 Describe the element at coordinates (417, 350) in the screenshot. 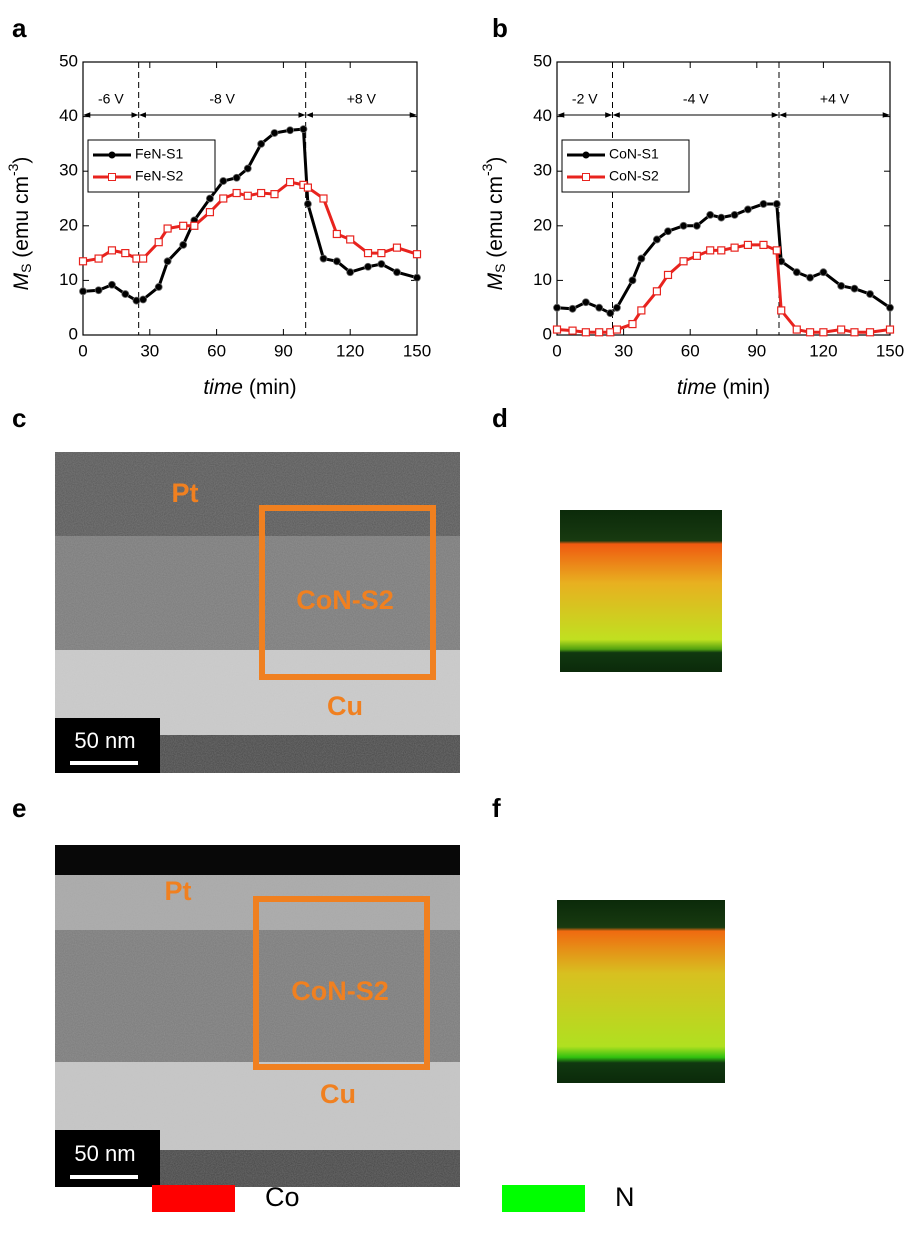

I see `x-tick-label: 150` at that location.